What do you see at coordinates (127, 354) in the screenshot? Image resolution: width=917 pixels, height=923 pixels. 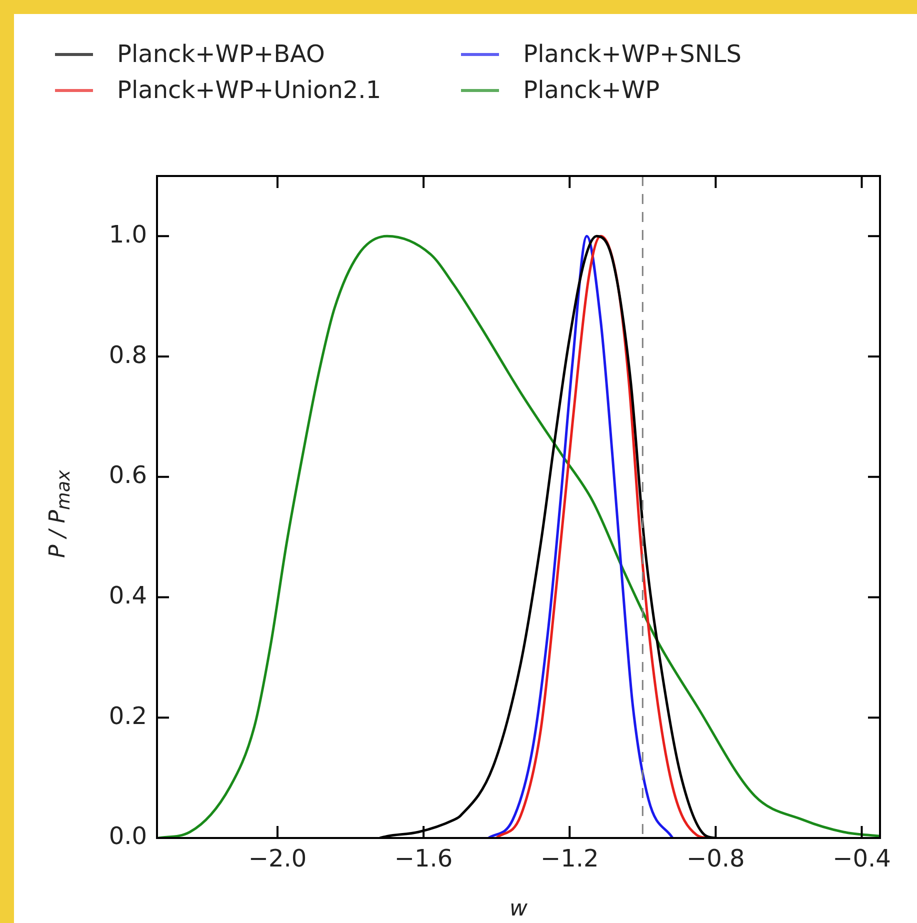 I see `y-tick-label: 0.8` at bounding box center [127, 354].